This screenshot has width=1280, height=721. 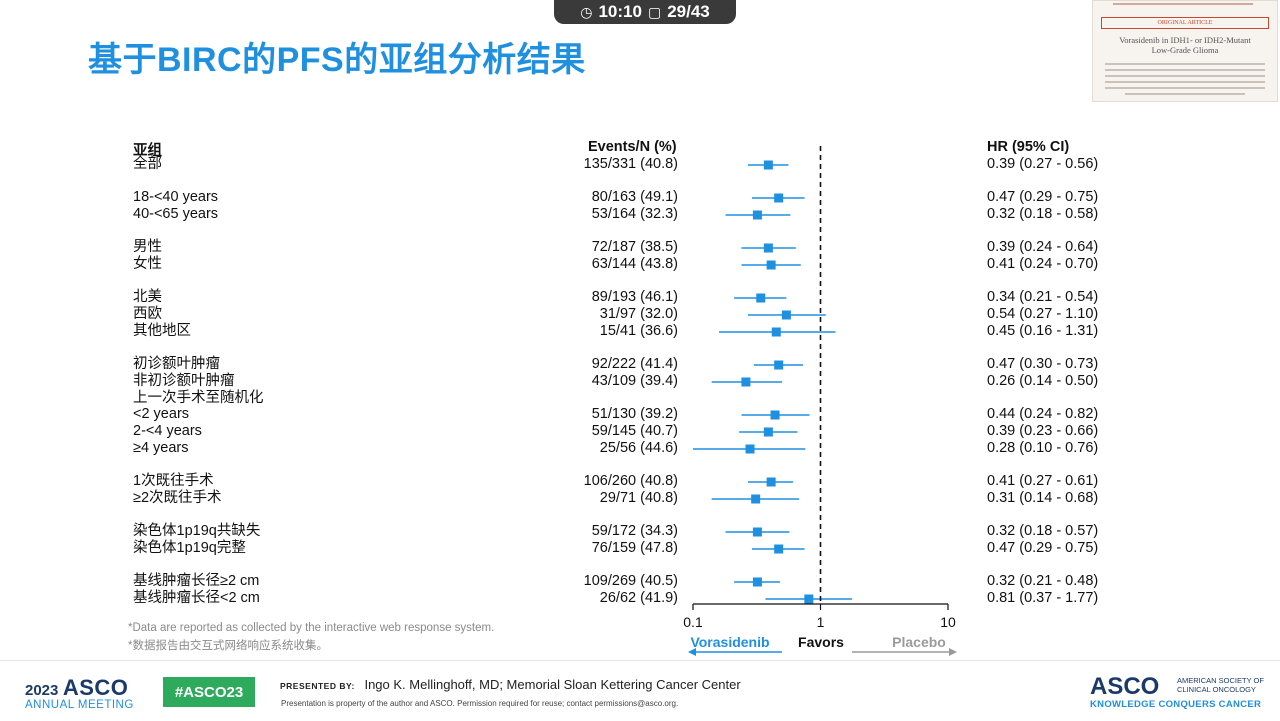 What do you see at coordinates (147, 297) in the screenshot?
I see `subgroup-label: 北美` at bounding box center [147, 297].